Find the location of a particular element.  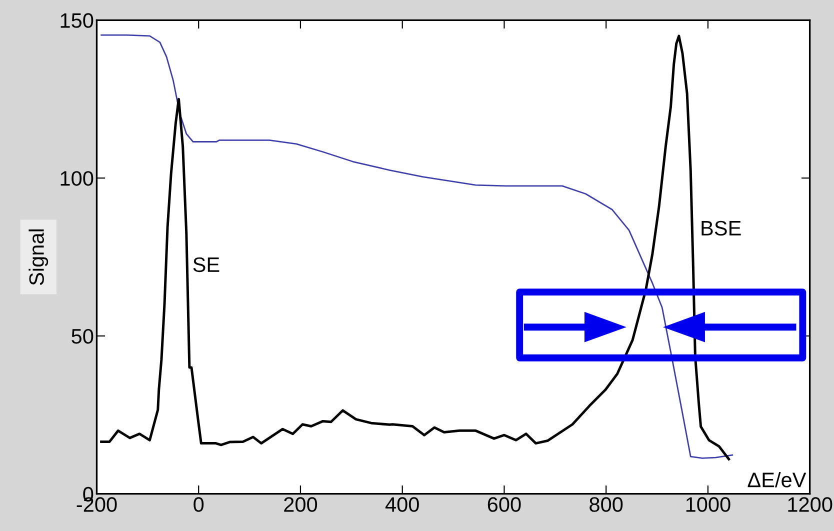

x-tick-label: 1000 is located at coordinates (708, 504).